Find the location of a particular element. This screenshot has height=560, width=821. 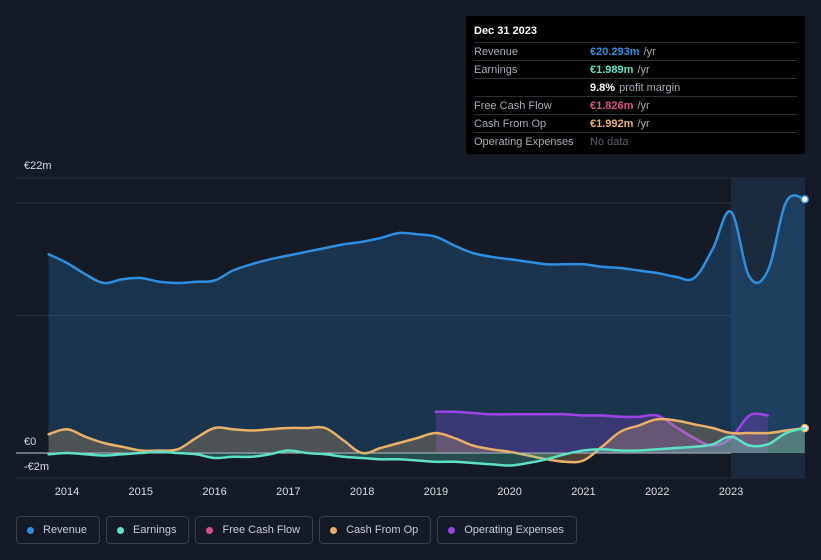

y-tick-label: -€2m is located at coordinates (36, 467).